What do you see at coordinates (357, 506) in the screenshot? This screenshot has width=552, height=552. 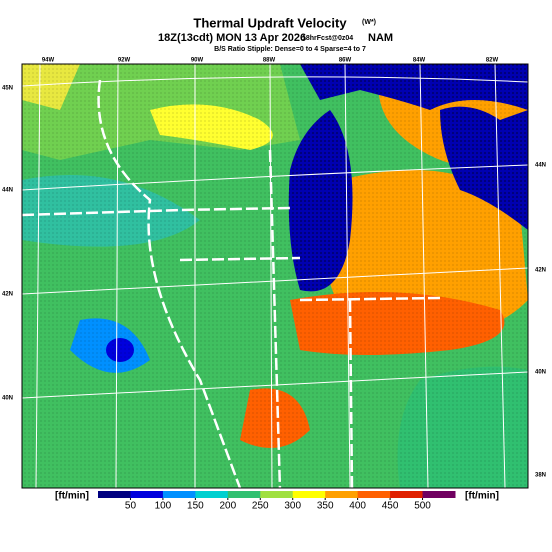 I see `colorbar-tick-label: 400` at bounding box center [357, 506].